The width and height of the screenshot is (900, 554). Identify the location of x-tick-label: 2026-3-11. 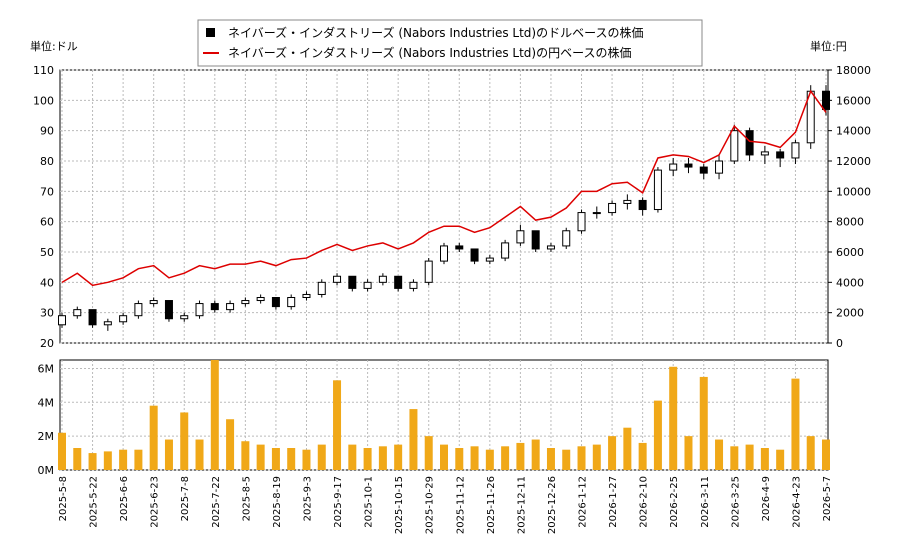
(705, 502).